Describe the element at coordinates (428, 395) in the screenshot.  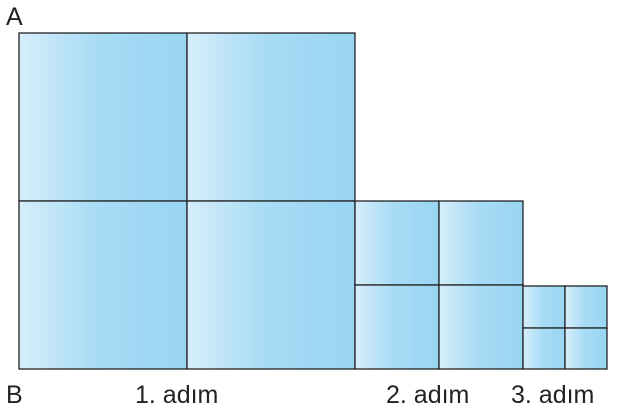
I see `step-2-label: 2. adım` at that location.